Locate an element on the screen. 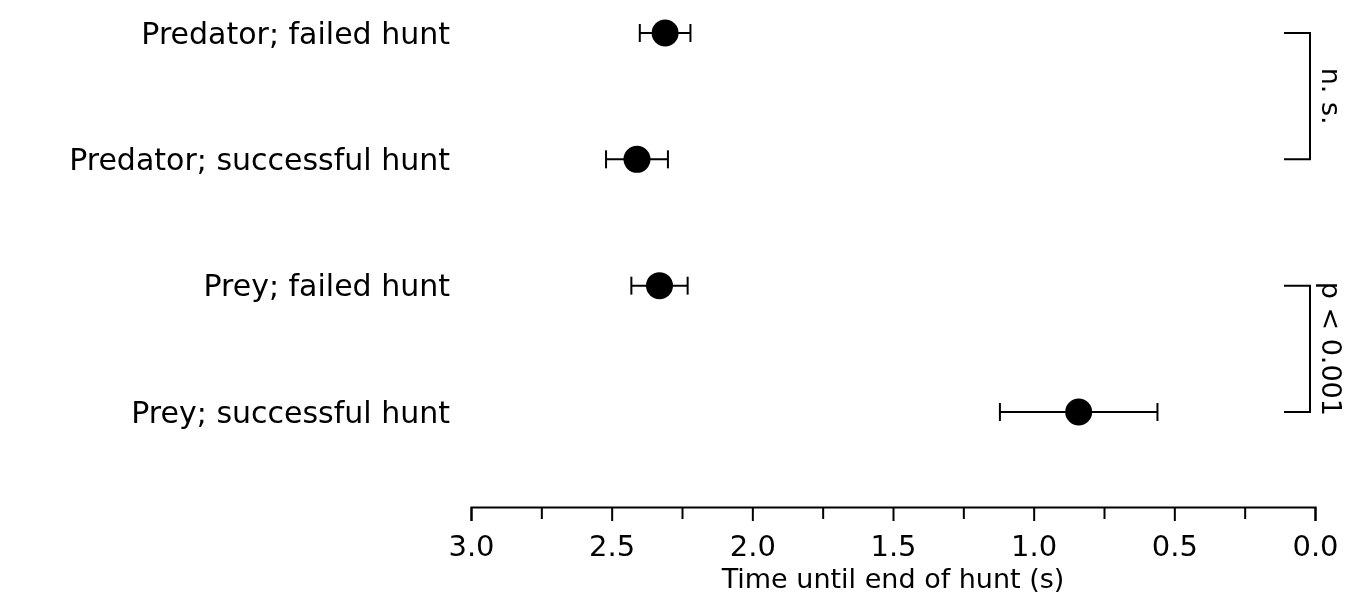 The image size is (1367, 600). x-tick-label: 1.0 is located at coordinates (1034, 545).